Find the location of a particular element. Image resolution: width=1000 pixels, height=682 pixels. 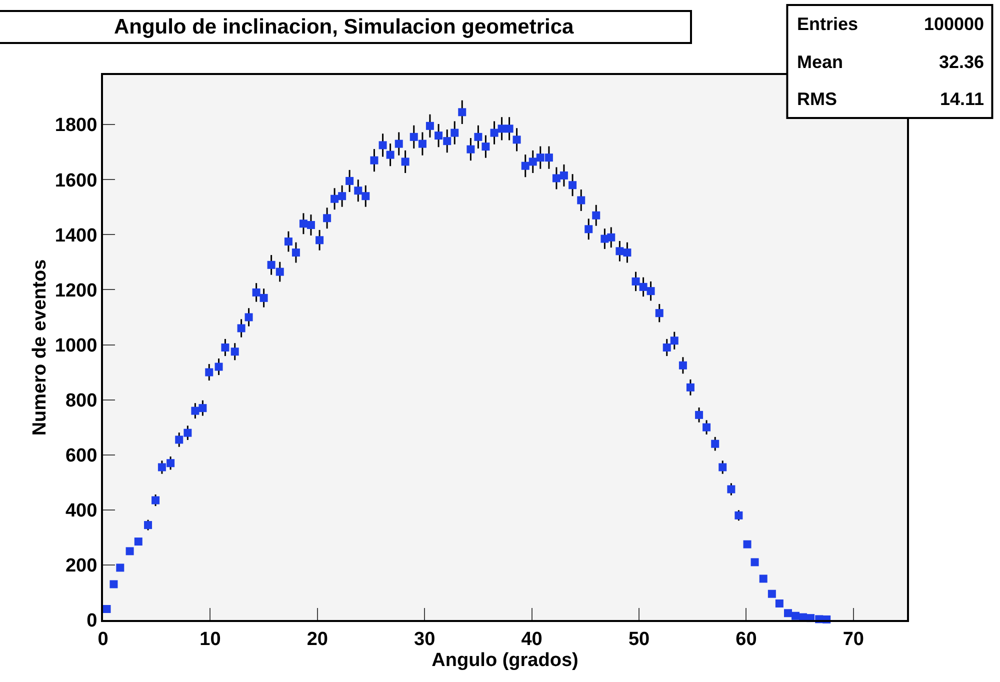

text: Entries 100000 is located at coordinates (890, 24).